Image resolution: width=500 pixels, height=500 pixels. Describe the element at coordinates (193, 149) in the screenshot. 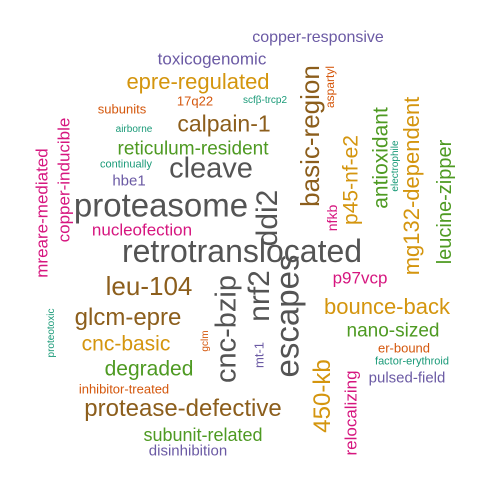

I see `word-reticulum-resident: reticulum-resident` at that location.